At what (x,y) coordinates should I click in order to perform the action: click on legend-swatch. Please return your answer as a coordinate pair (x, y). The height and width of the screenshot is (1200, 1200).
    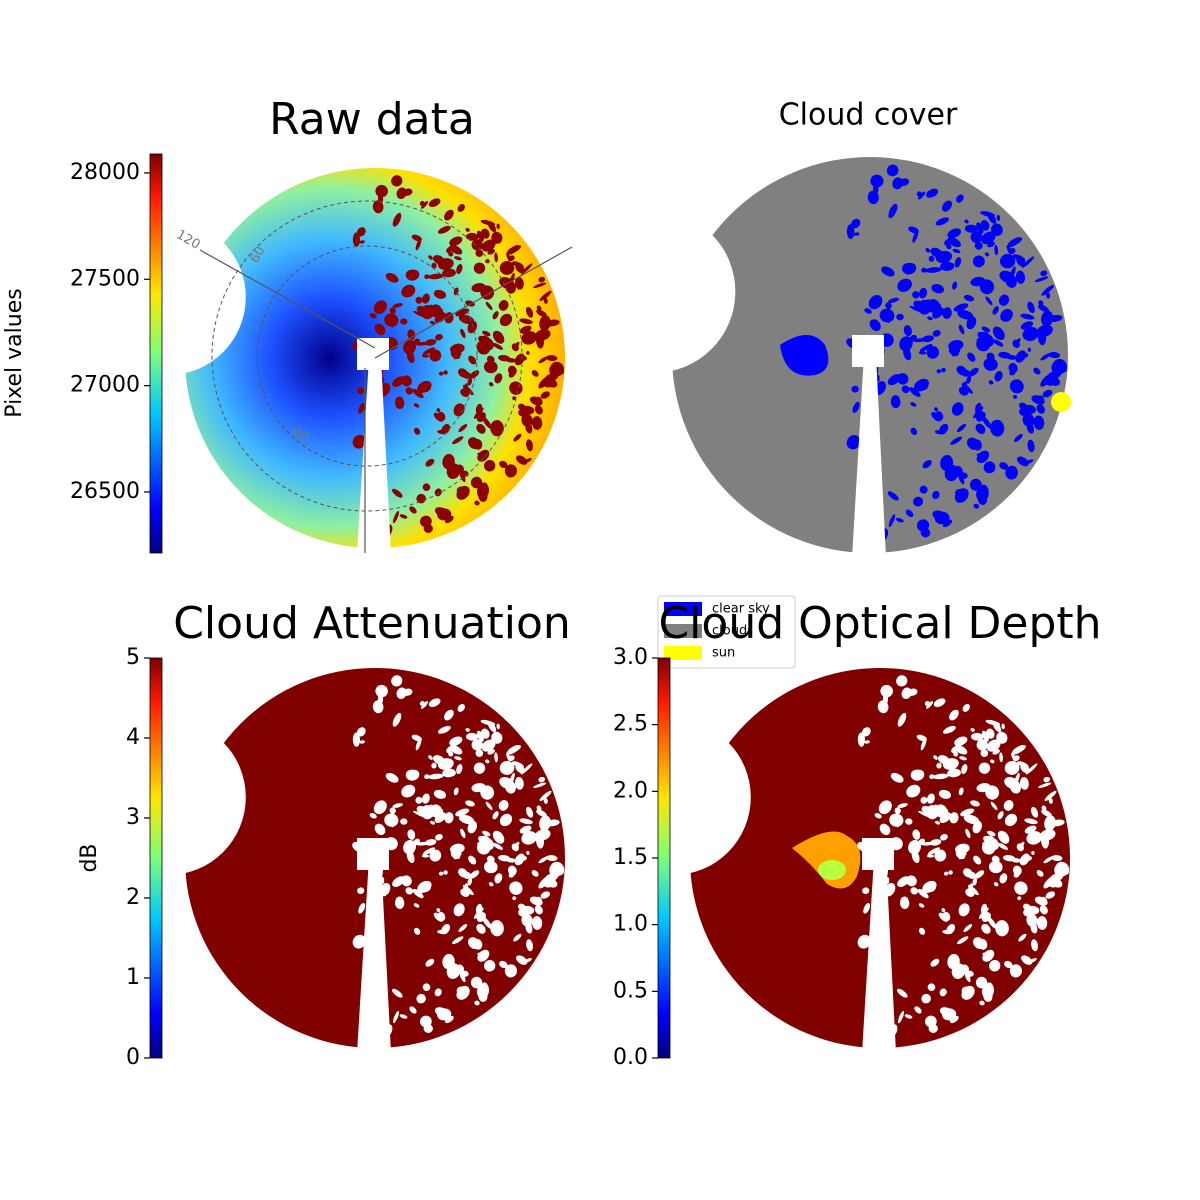
    Looking at the image, I should click on (683, 653).